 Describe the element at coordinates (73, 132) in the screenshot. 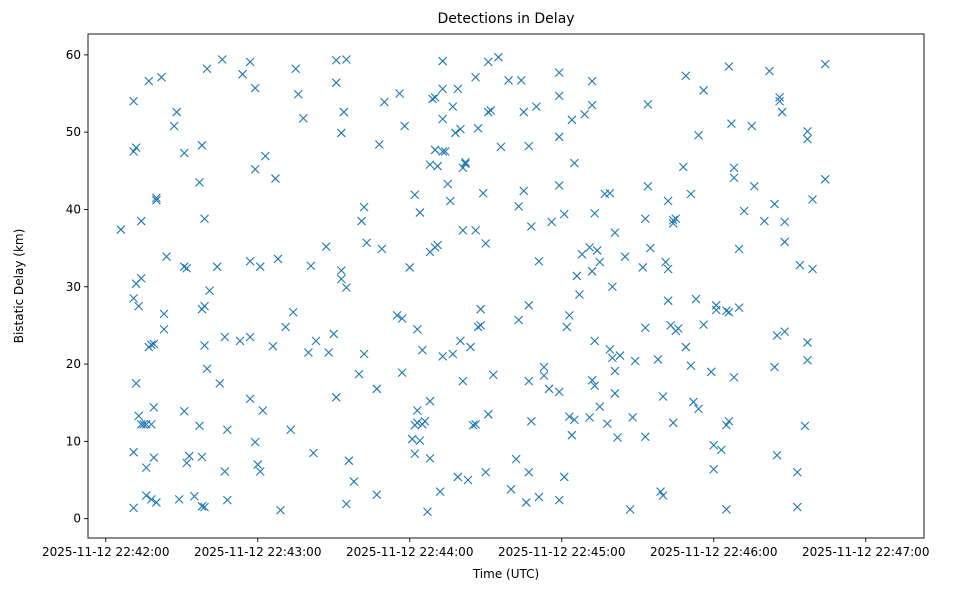

I see `y-tick-label: 50` at that location.